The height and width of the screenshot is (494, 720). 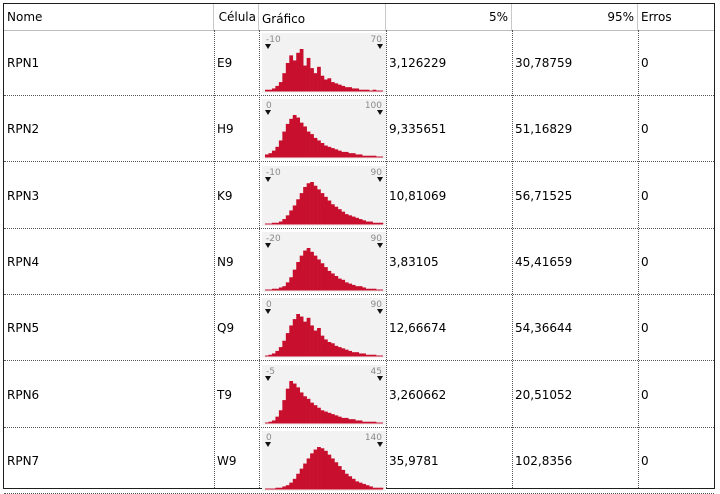 I want to click on histogram-svg: -20 90, so click(x=324, y=262).